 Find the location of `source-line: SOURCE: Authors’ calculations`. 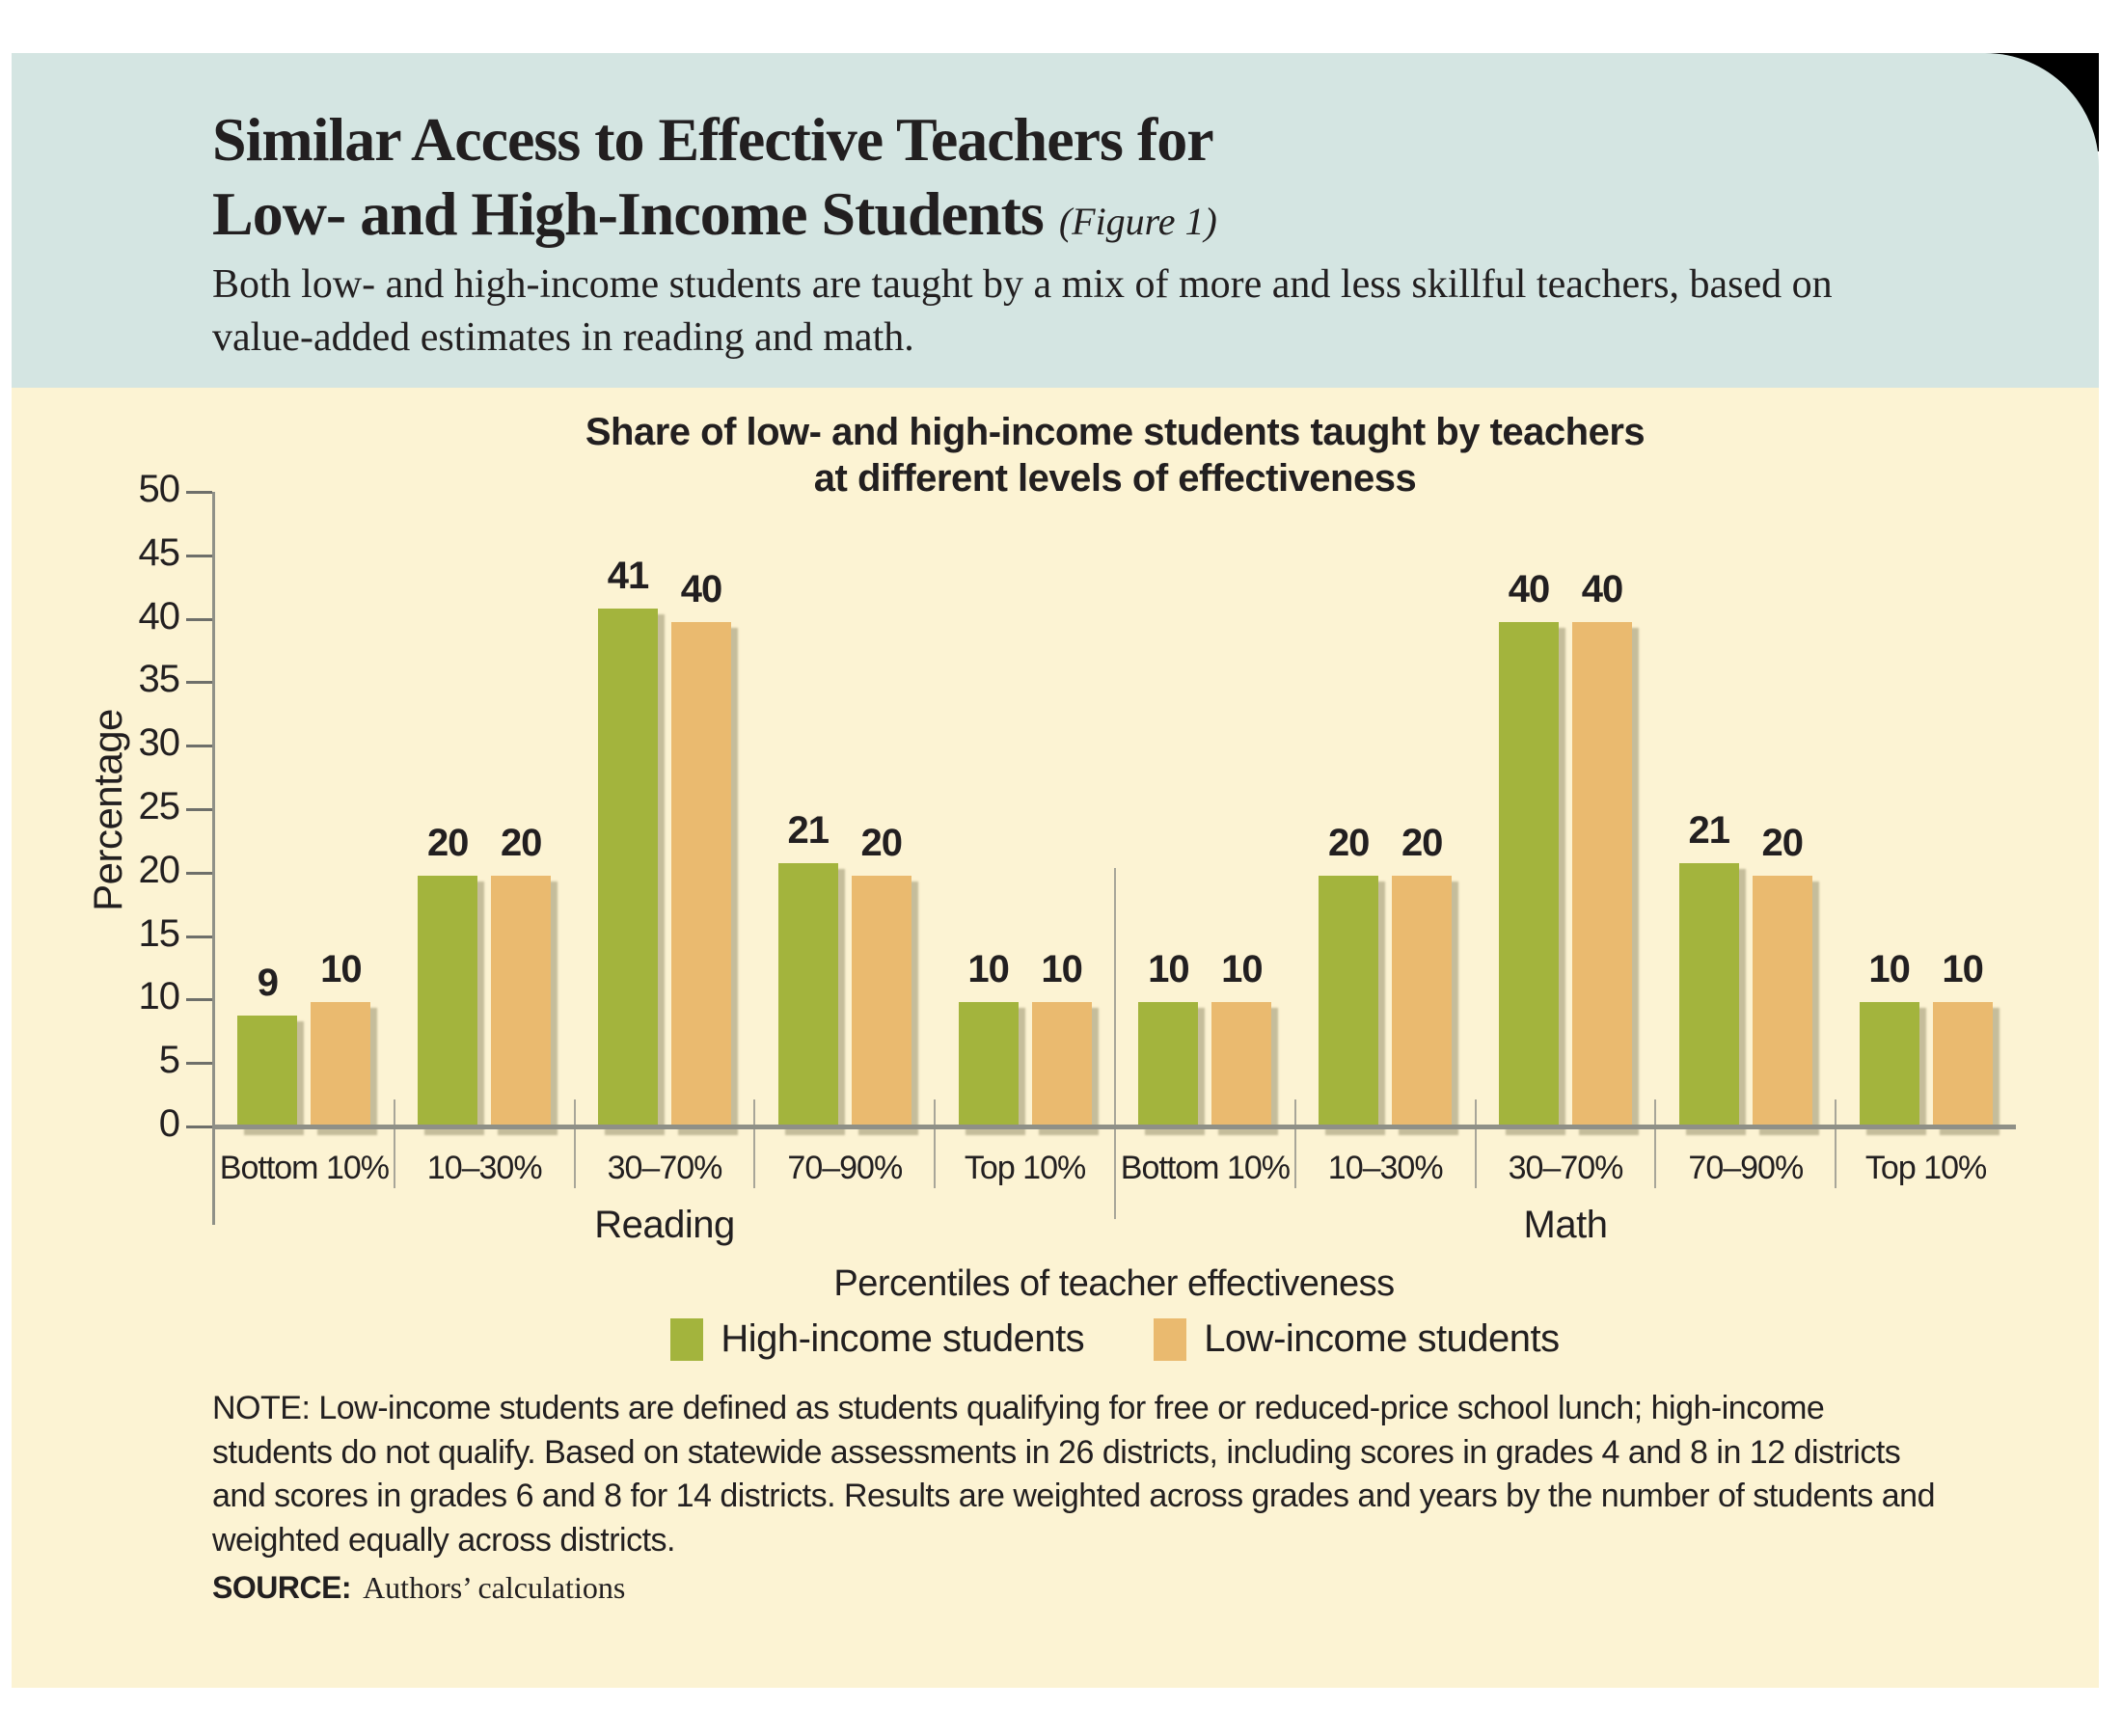

source-line: SOURCE: Authors’ calculations is located at coordinates (419, 1588).